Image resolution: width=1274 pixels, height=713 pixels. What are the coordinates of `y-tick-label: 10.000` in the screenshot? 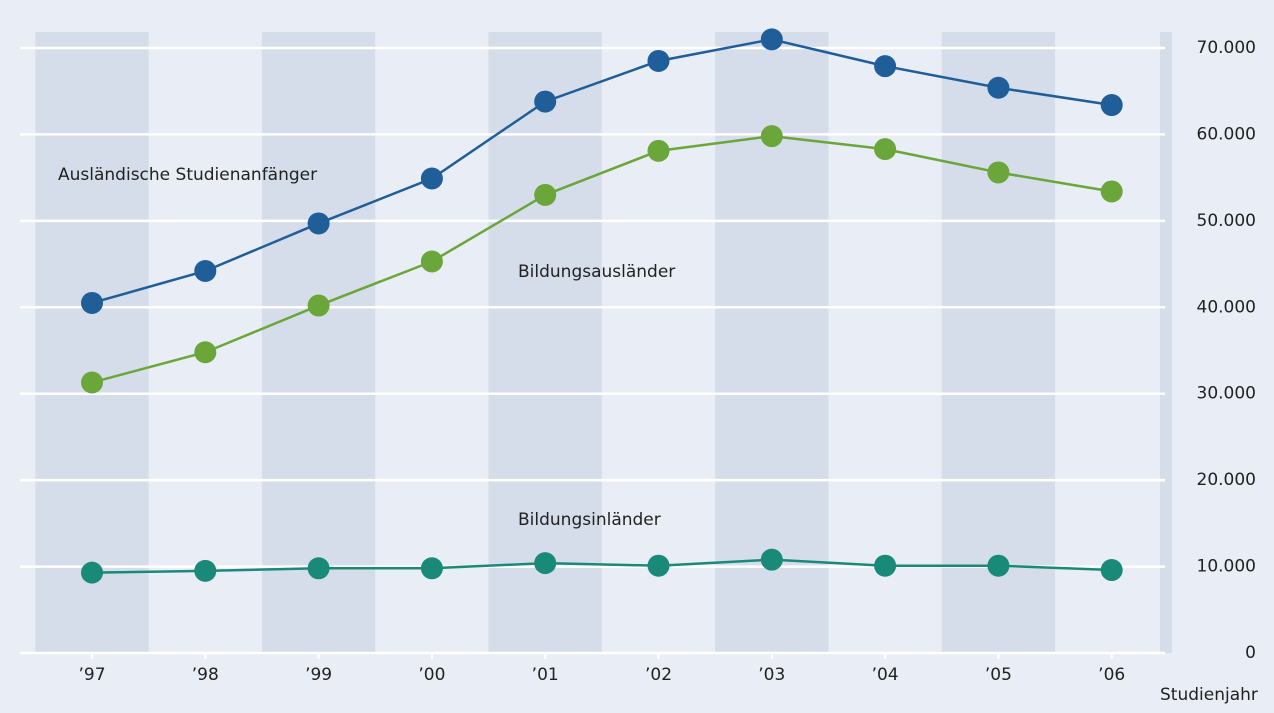 It's located at (1226, 567).